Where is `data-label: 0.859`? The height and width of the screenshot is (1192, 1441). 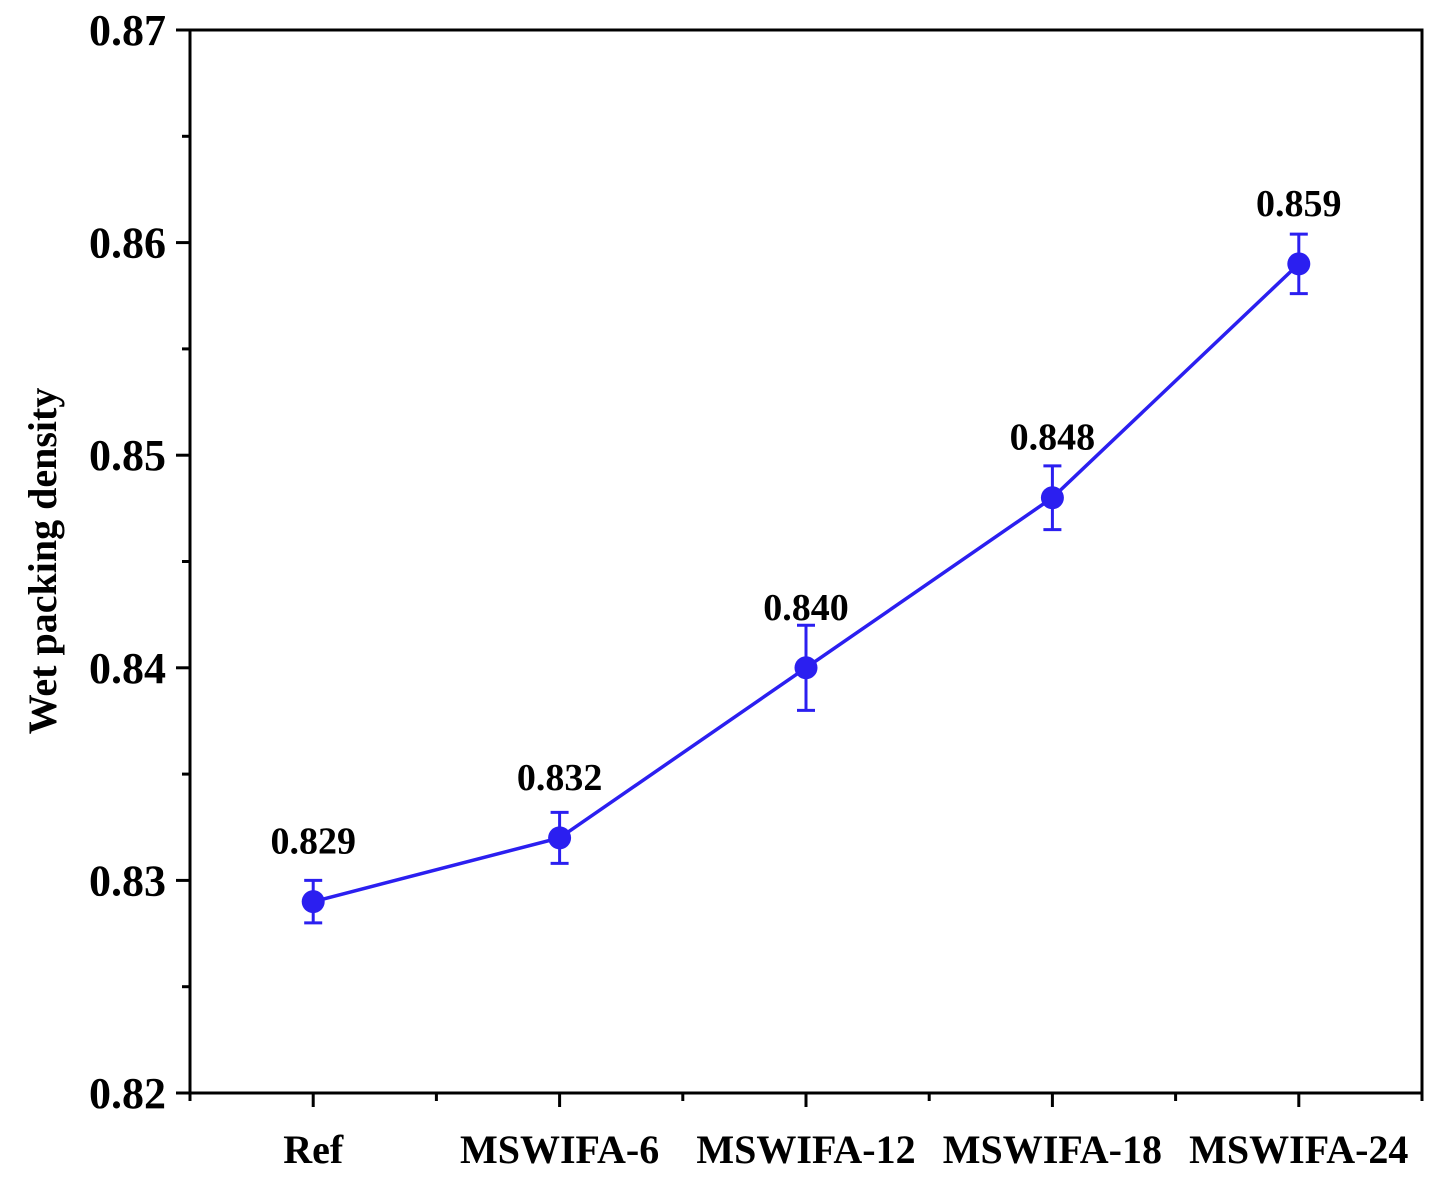 data-label: 0.859 is located at coordinates (1299, 204).